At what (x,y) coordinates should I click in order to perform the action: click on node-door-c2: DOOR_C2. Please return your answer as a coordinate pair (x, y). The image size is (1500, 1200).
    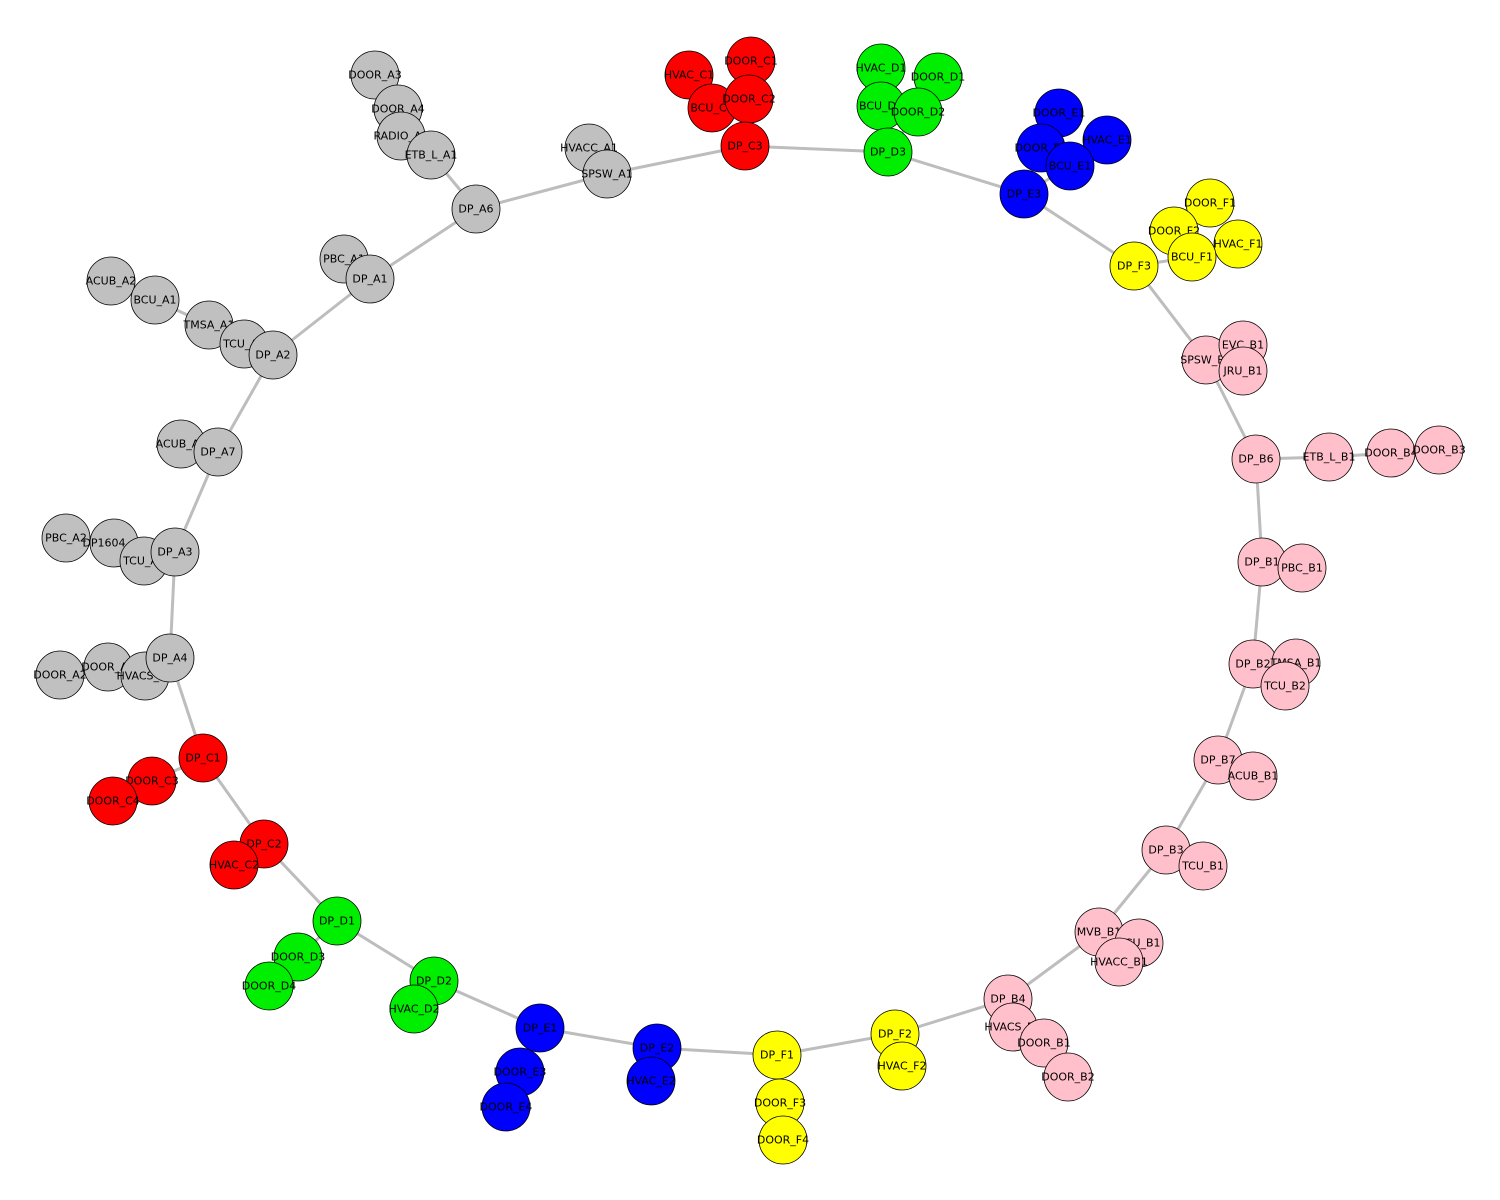
    Looking at the image, I should click on (749, 99).